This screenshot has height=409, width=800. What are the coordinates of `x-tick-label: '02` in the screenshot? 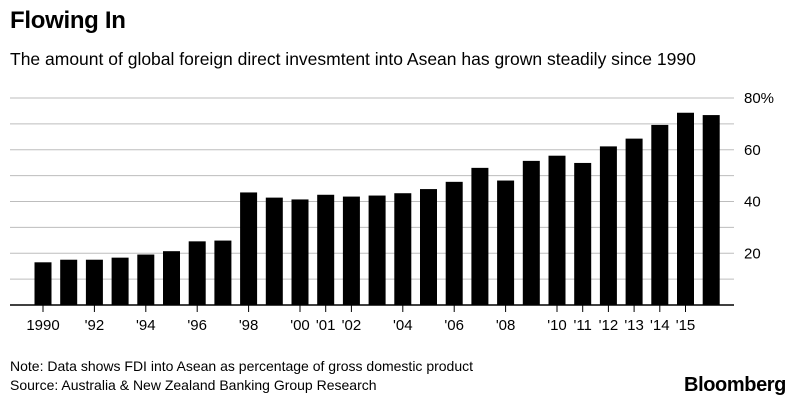 It's located at (352, 325).